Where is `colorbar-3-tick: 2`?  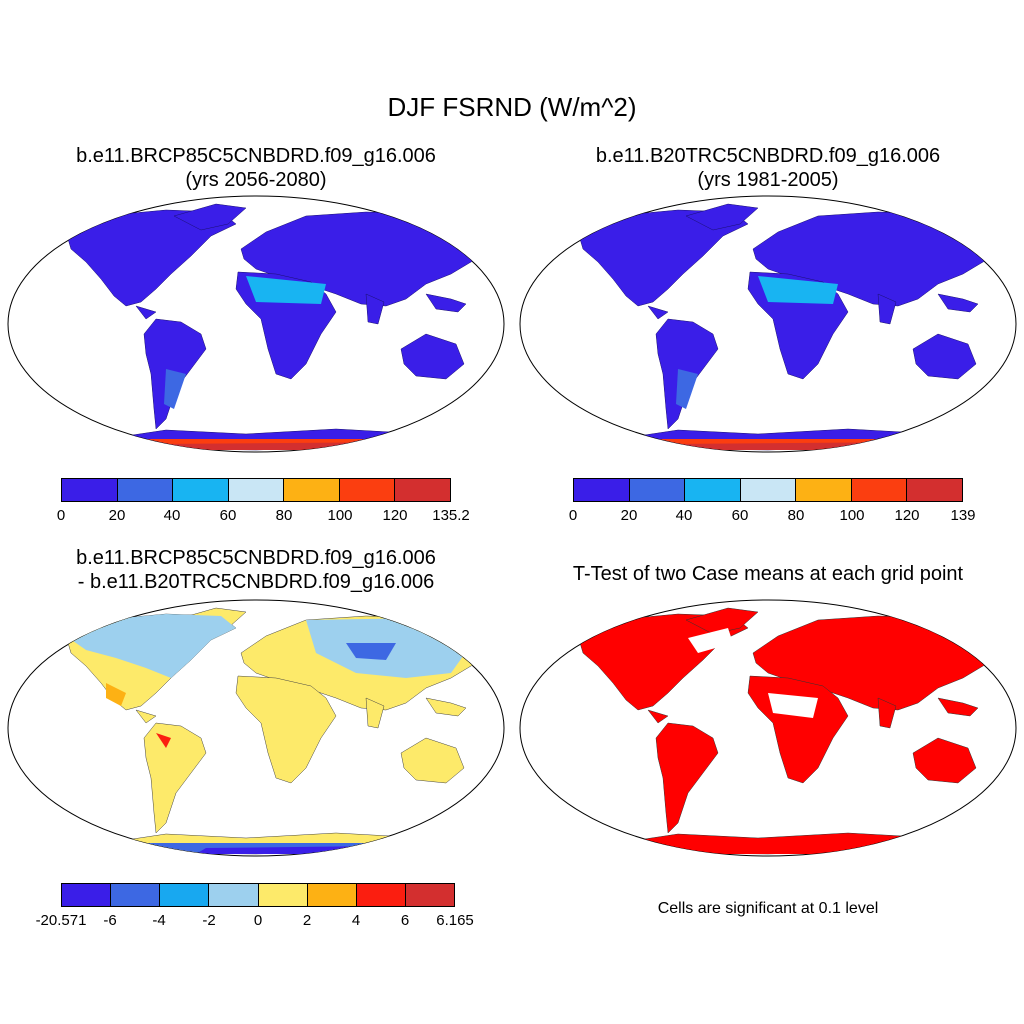 colorbar-3-tick: 2 is located at coordinates (307, 920).